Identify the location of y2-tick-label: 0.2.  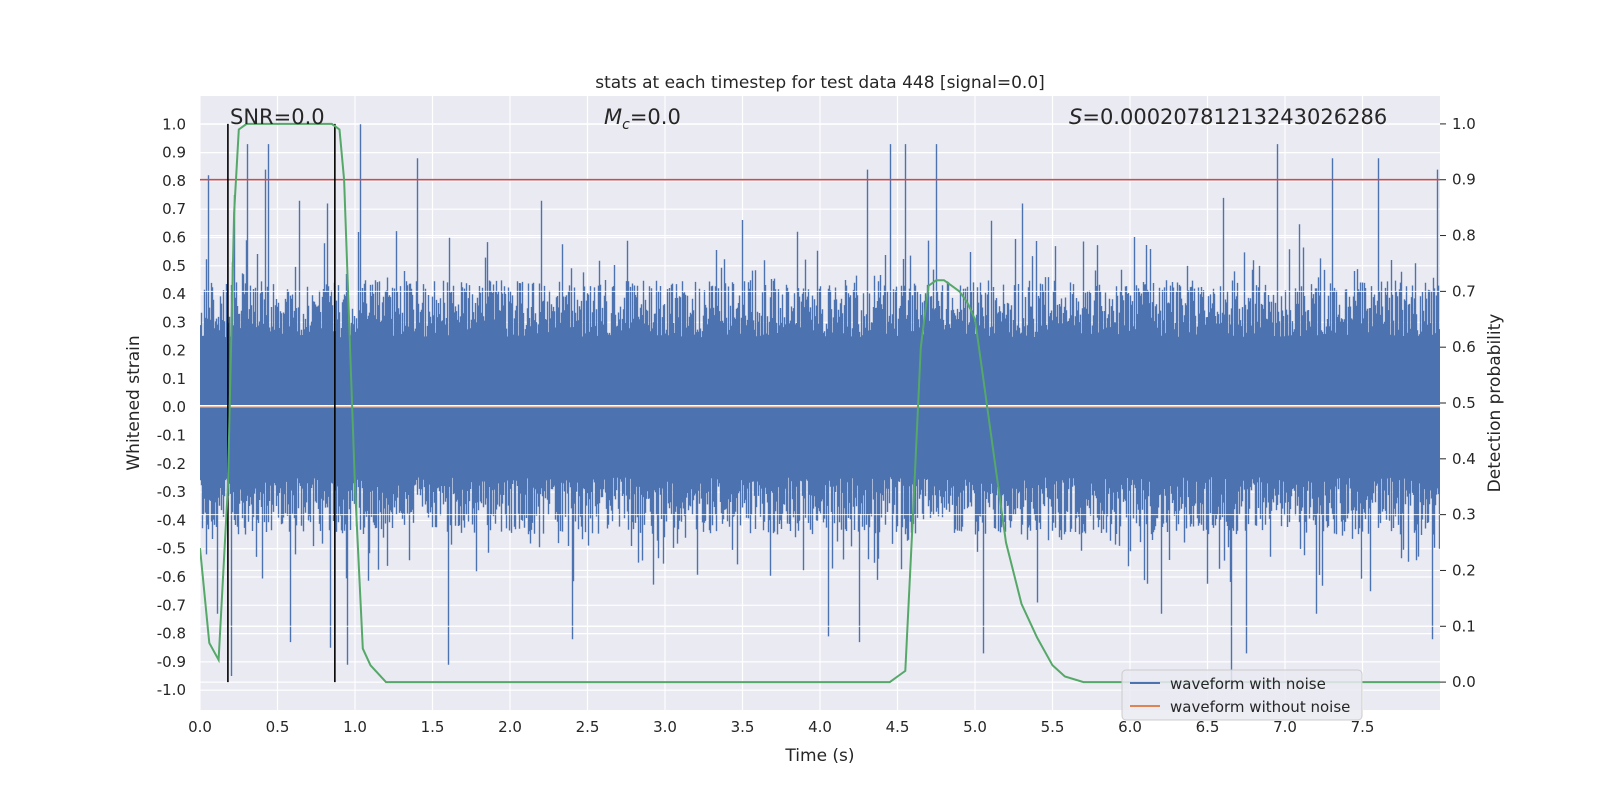
(1464, 570).